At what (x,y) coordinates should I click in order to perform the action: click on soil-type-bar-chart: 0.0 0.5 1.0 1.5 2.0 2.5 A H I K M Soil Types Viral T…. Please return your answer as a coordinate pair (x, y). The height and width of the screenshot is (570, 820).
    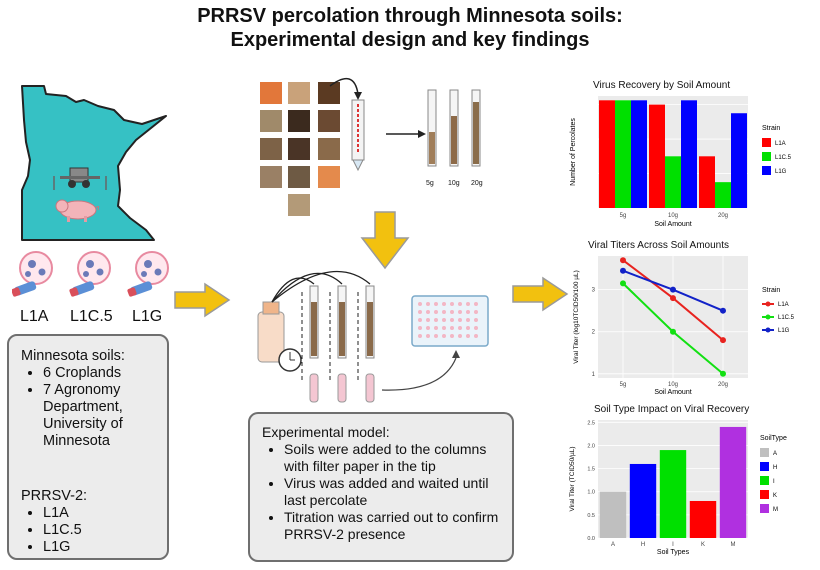
    Looking at the image, I should click on (678, 488).